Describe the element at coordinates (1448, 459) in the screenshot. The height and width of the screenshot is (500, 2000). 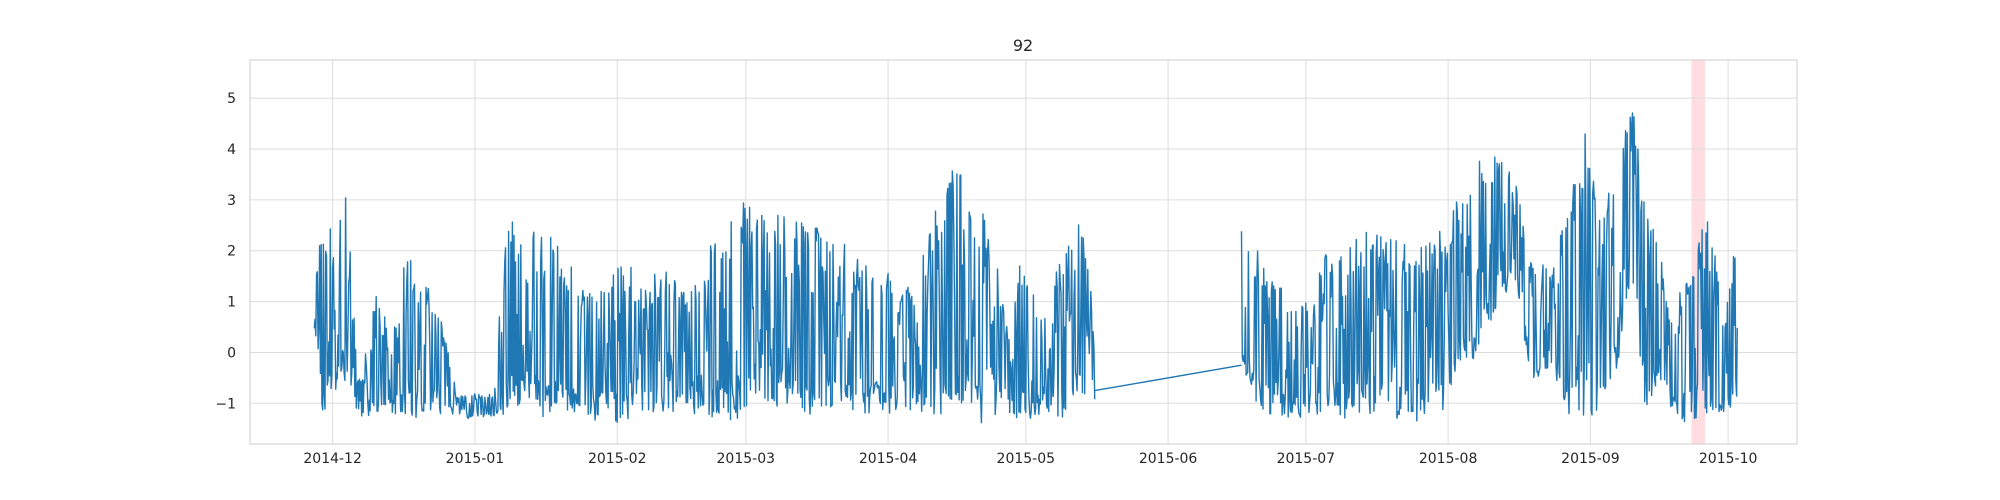
I see `x-tick-label: 2015-08` at that location.